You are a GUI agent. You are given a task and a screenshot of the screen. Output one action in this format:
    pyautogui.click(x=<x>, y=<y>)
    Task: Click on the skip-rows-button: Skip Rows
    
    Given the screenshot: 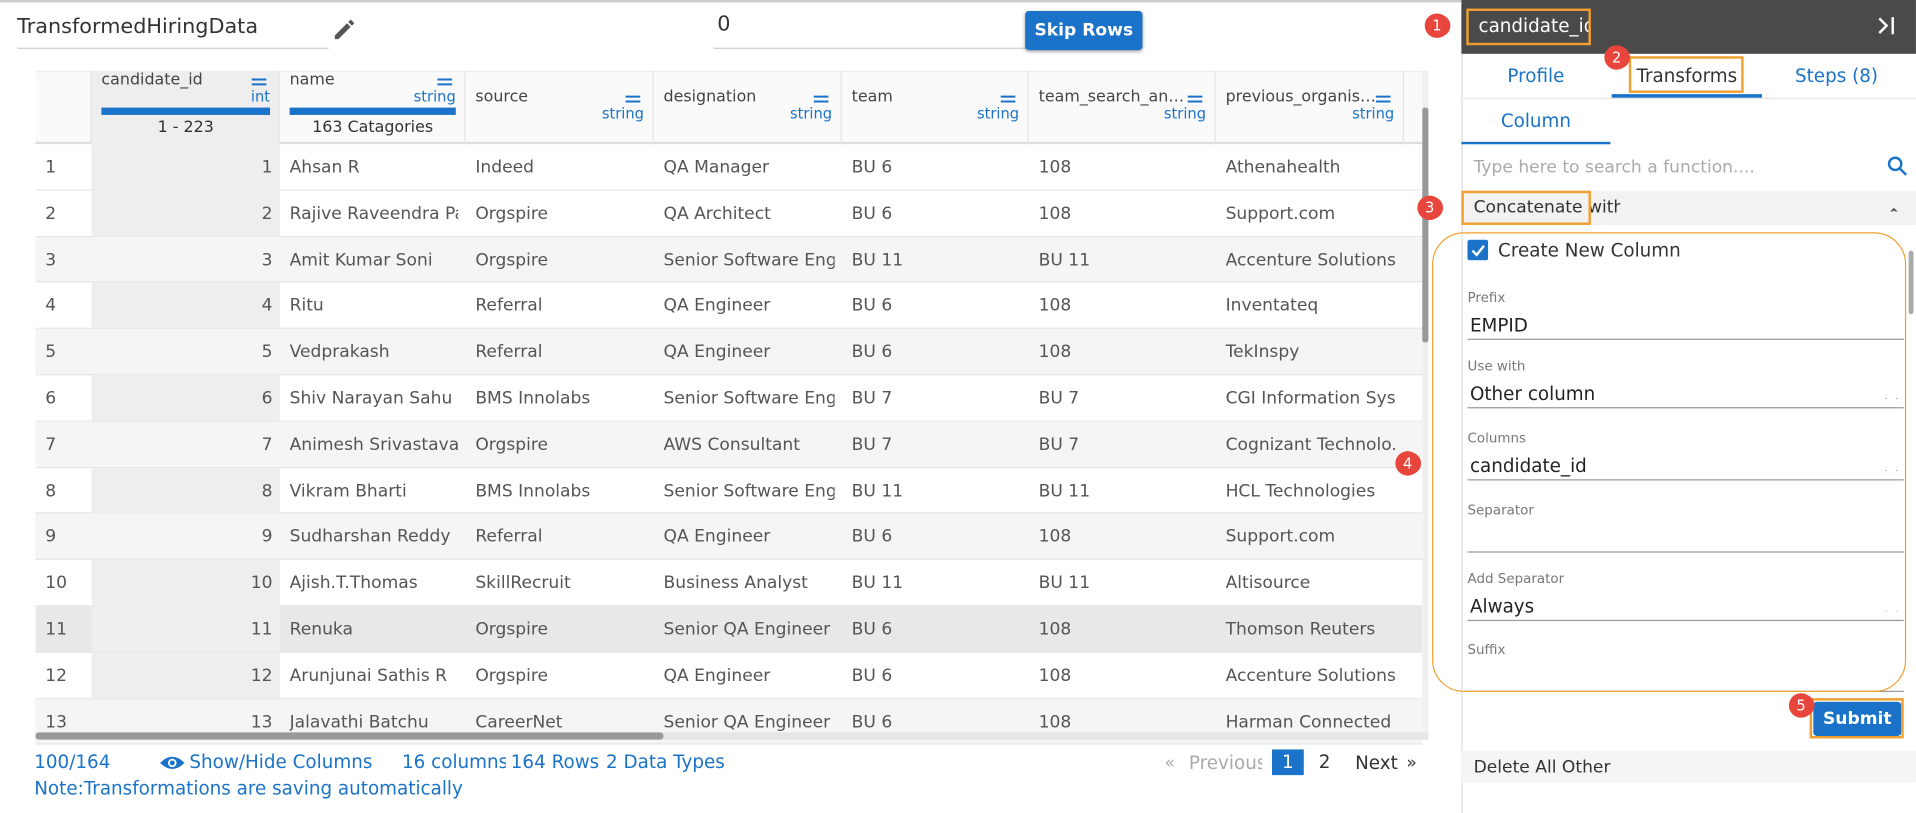 What is the action you would take?
    pyautogui.click(x=1084, y=31)
    